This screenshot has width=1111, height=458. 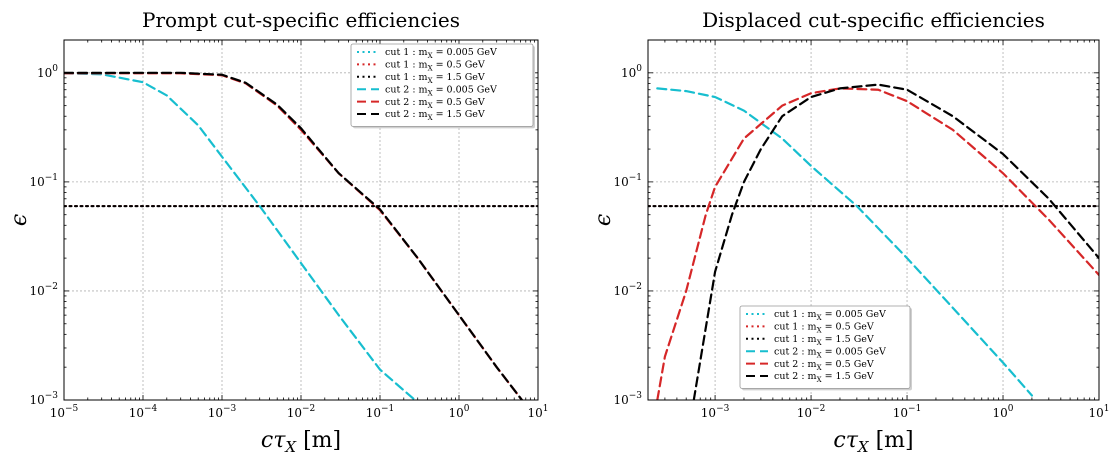 What do you see at coordinates (64, 412) in the screenshot?
I see `x-tick-label: 10⁻⁵` at bounding box center [64, 412].